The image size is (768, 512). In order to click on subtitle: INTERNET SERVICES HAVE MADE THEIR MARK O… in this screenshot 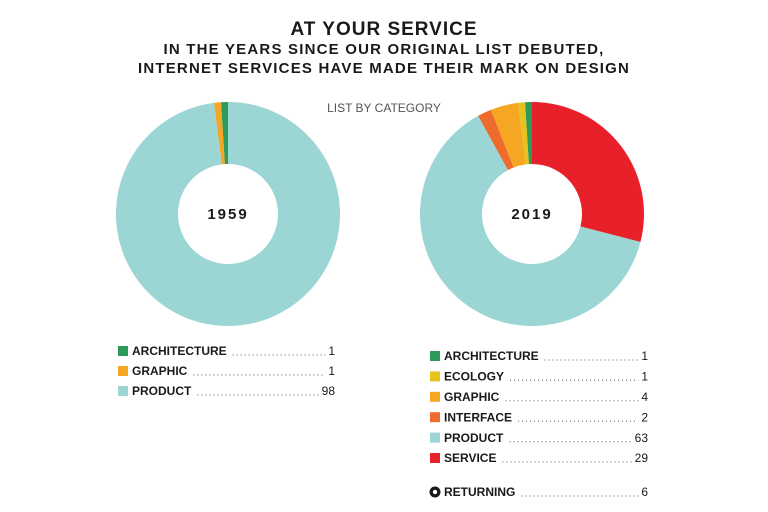, I will do `click(384, 68)`.